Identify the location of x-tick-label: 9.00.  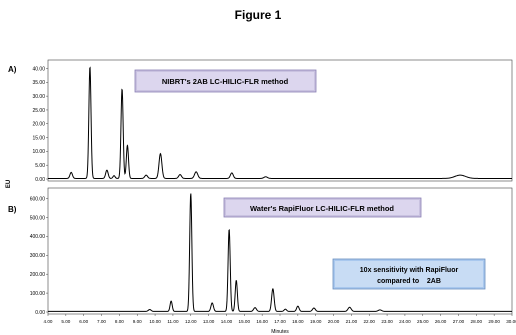
(137, 321).